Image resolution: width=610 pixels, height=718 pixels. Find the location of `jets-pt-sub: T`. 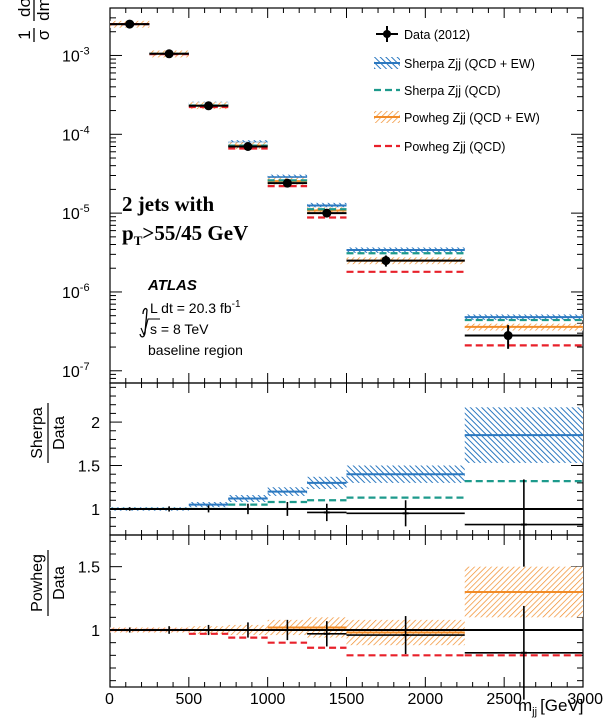

jets-pt-sub: T is located at coordinates (138, 240).